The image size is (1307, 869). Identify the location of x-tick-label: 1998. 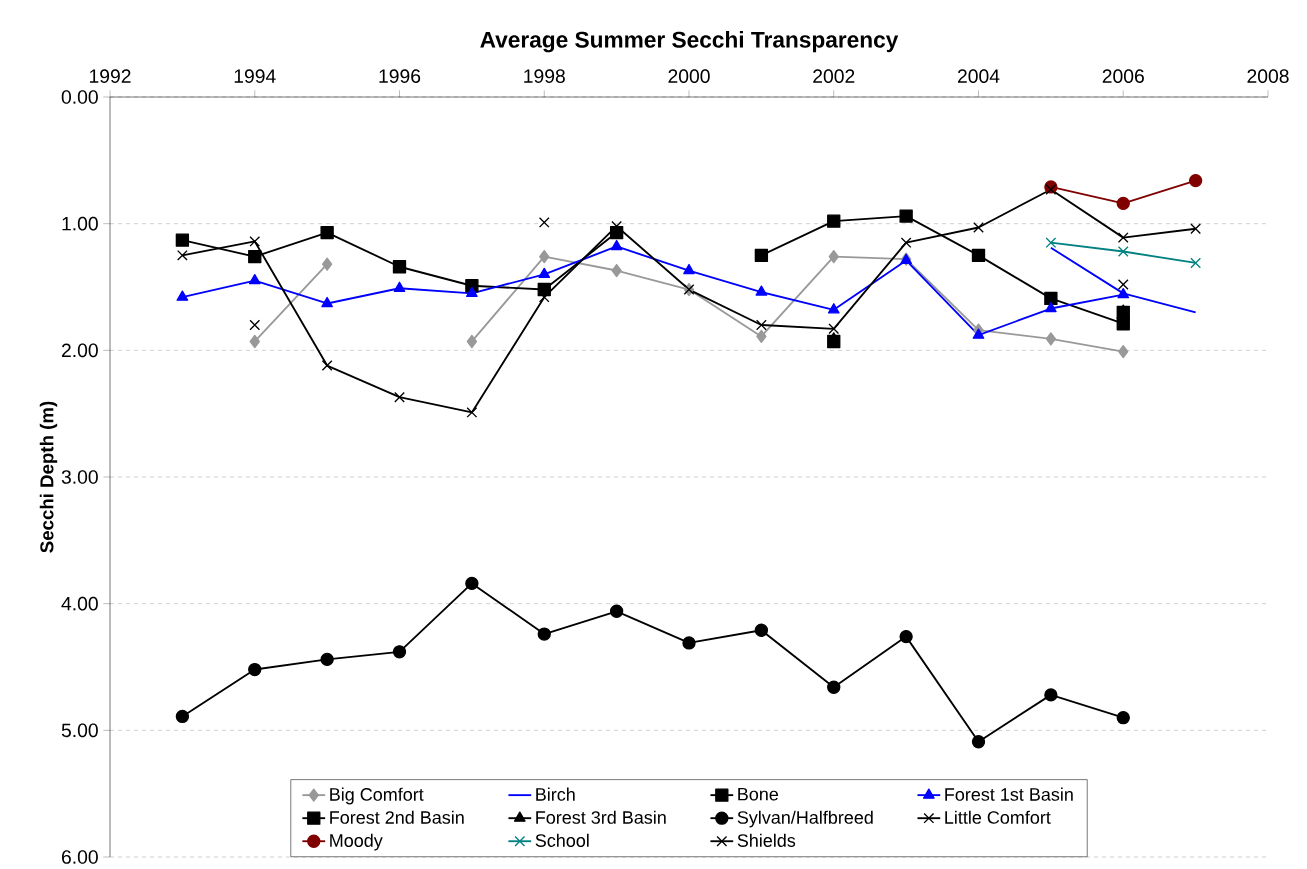
(544, 76).